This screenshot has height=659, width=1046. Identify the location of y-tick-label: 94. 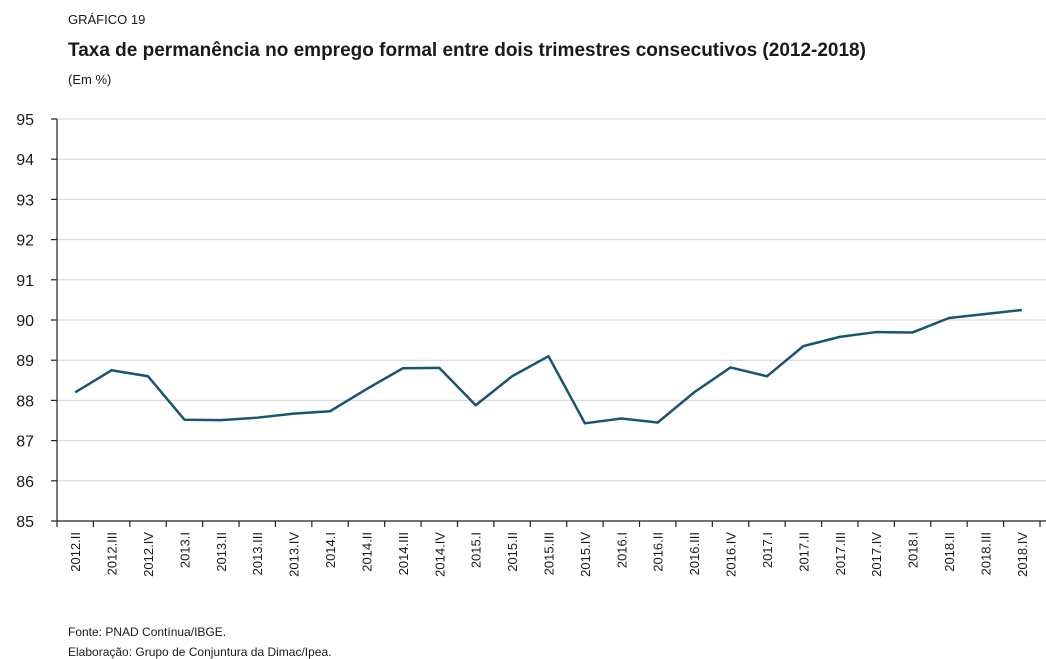
(25, 160).